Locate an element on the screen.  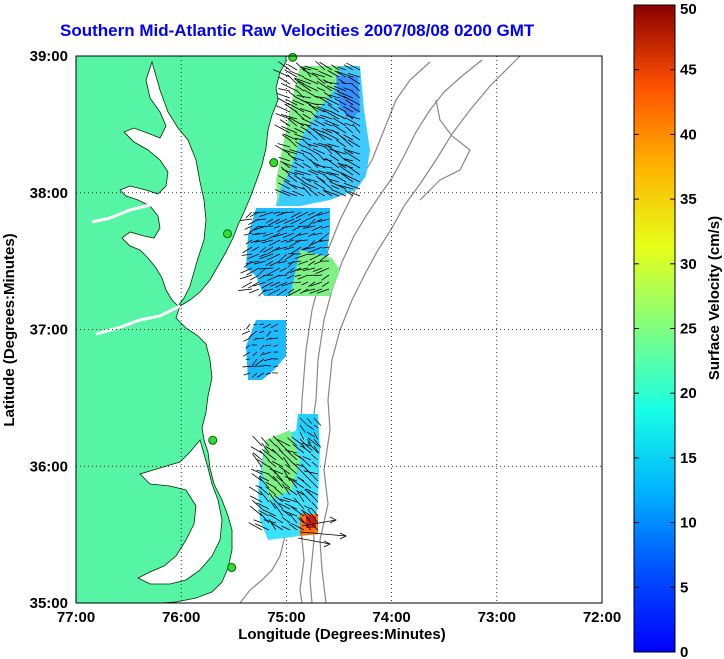
y-tick-label: 37:00 is located at coordinates (49, 330).